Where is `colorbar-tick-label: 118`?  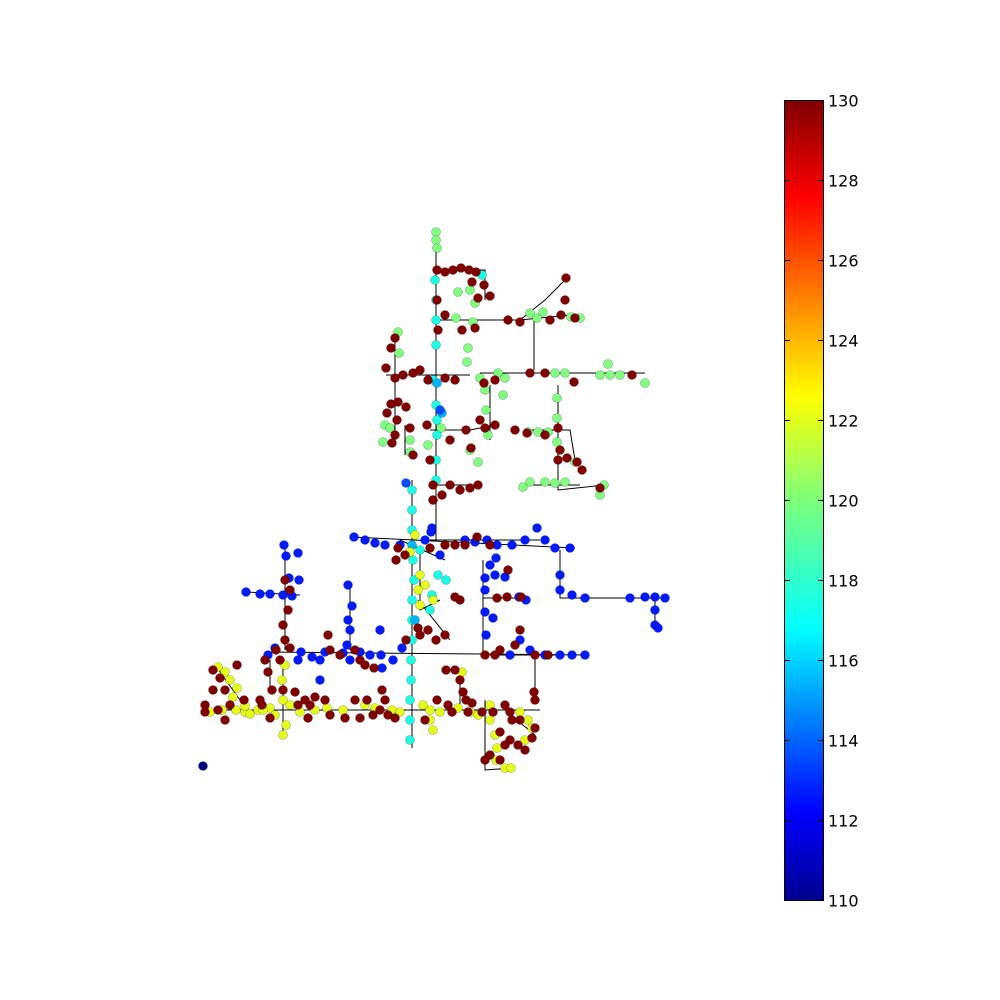
colorbar-tick-label: 118 is located at coordinates (843, 581).